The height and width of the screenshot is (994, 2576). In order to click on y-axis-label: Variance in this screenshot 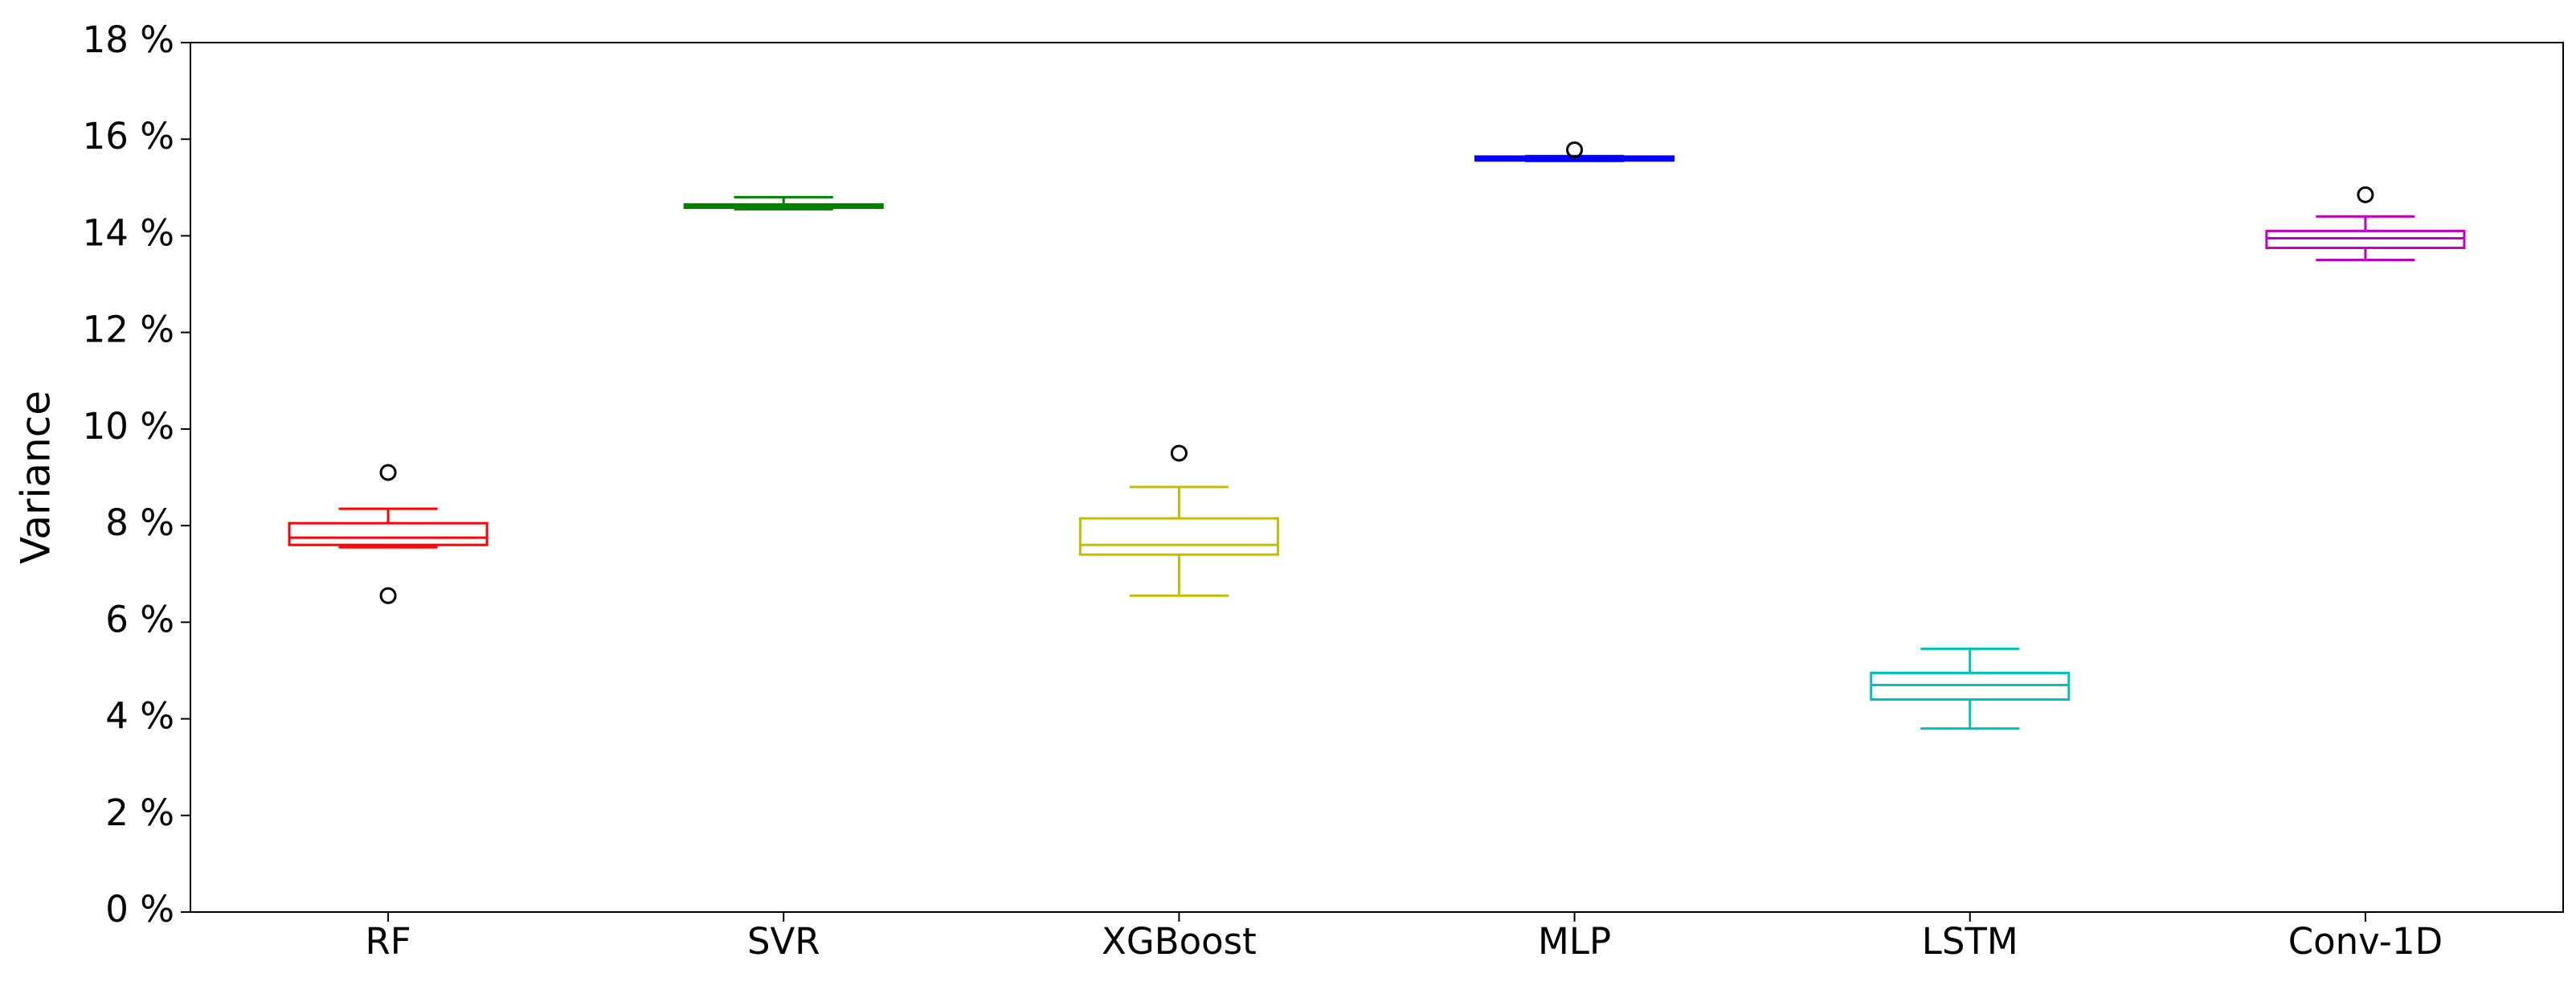, I will do `click(36, 477)`.